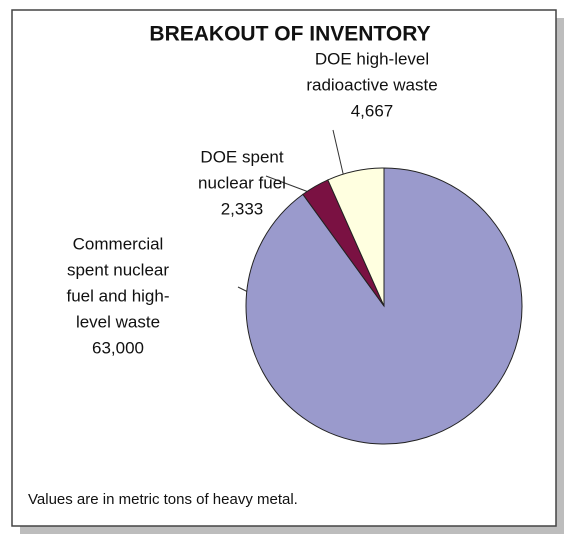 This screenshot has width=576, height=557. I want to click on pie-slice, so click(356, 237).